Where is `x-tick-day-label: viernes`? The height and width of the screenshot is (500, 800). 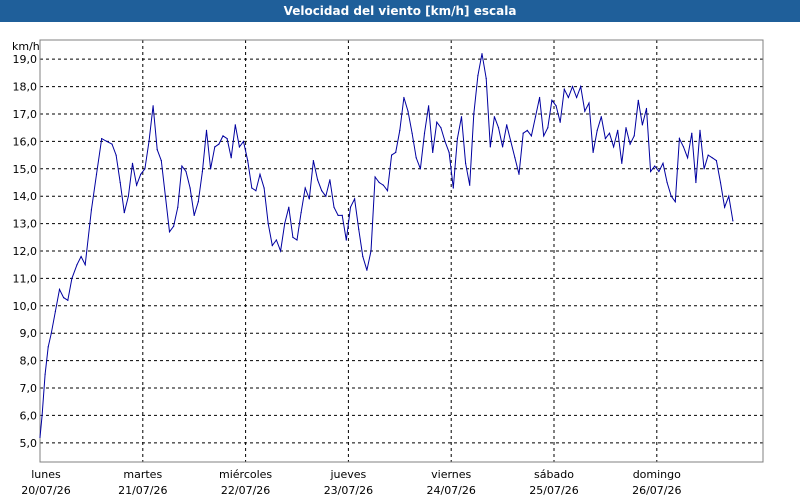 x-tick-day-label: viernes is located at coordinates (451, 474).